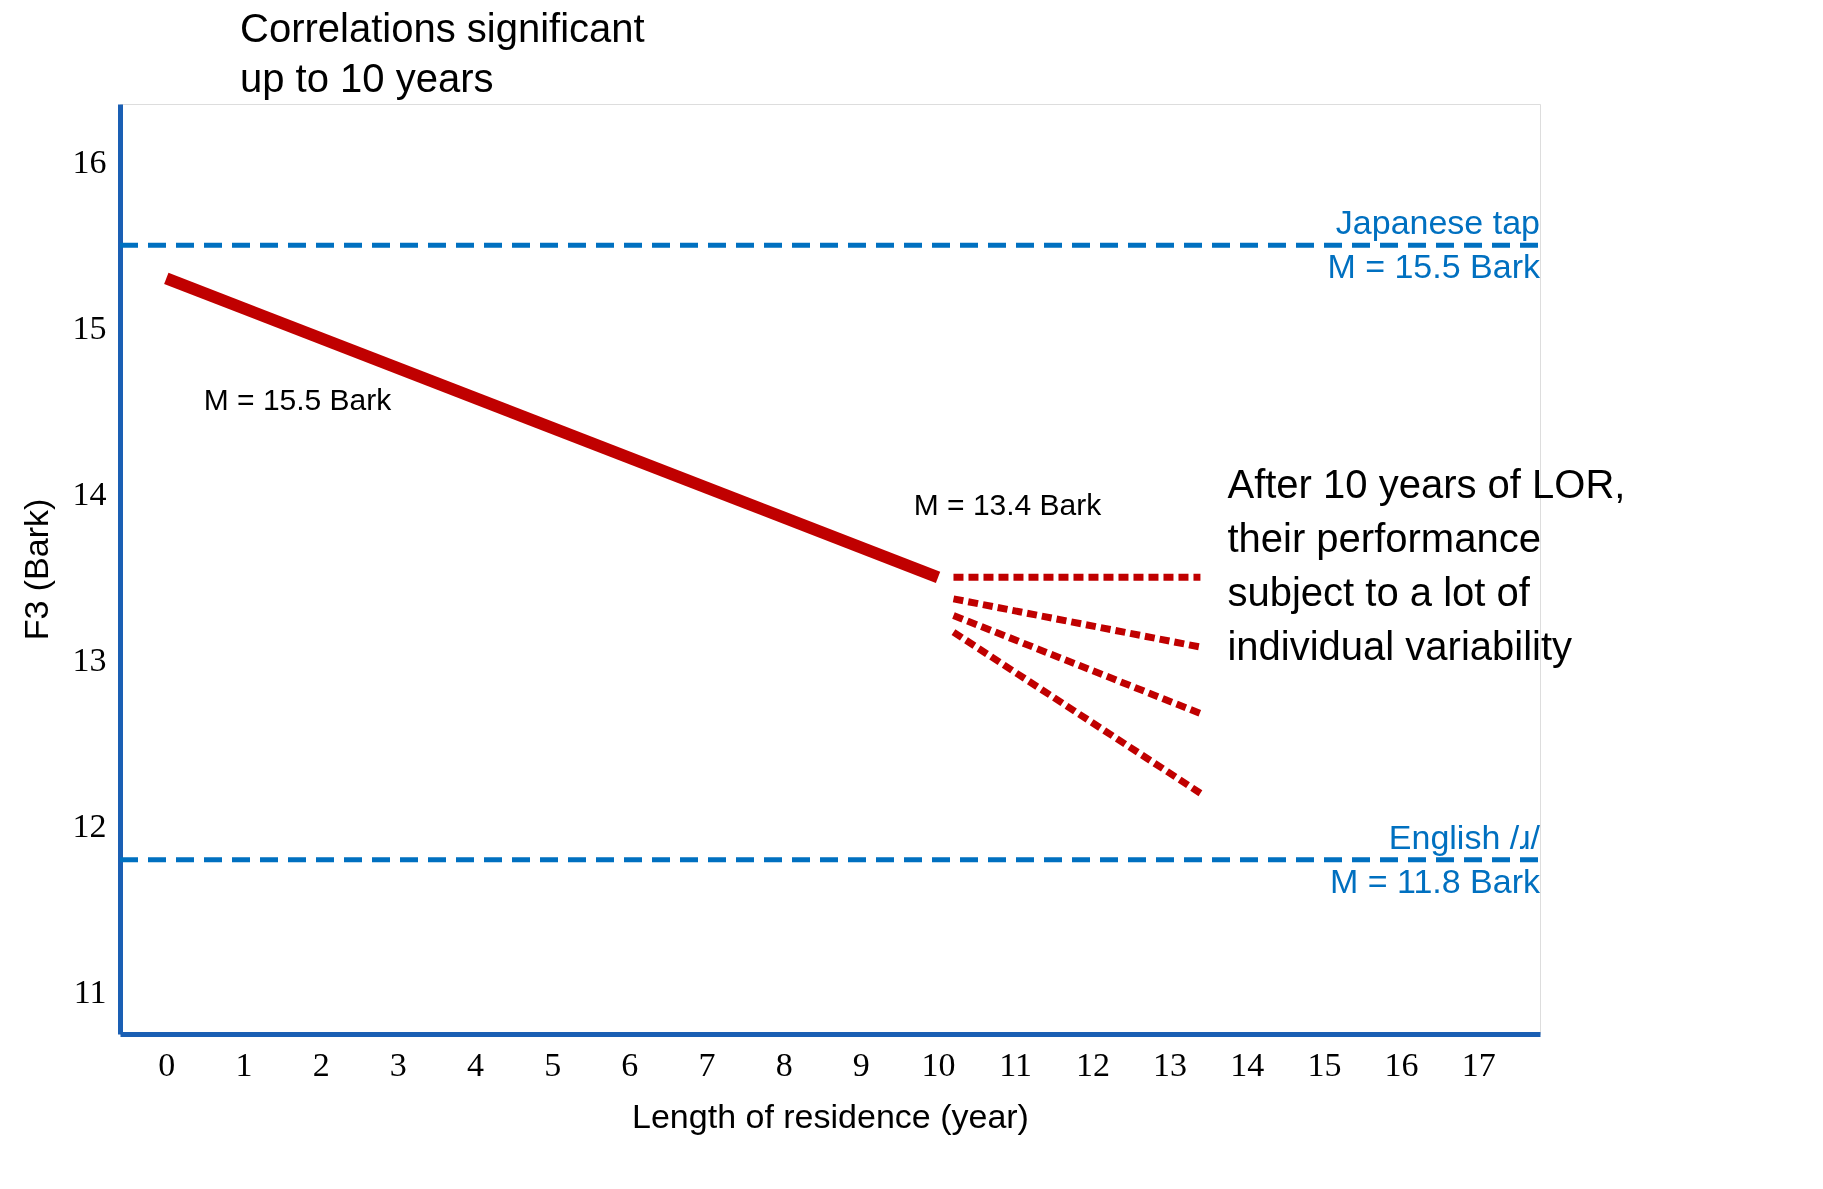  What do you see at coordinates (1324, 1064) in the screenshot?
I see `x-tick-label: 15` at bounding box center [1324, 1064].